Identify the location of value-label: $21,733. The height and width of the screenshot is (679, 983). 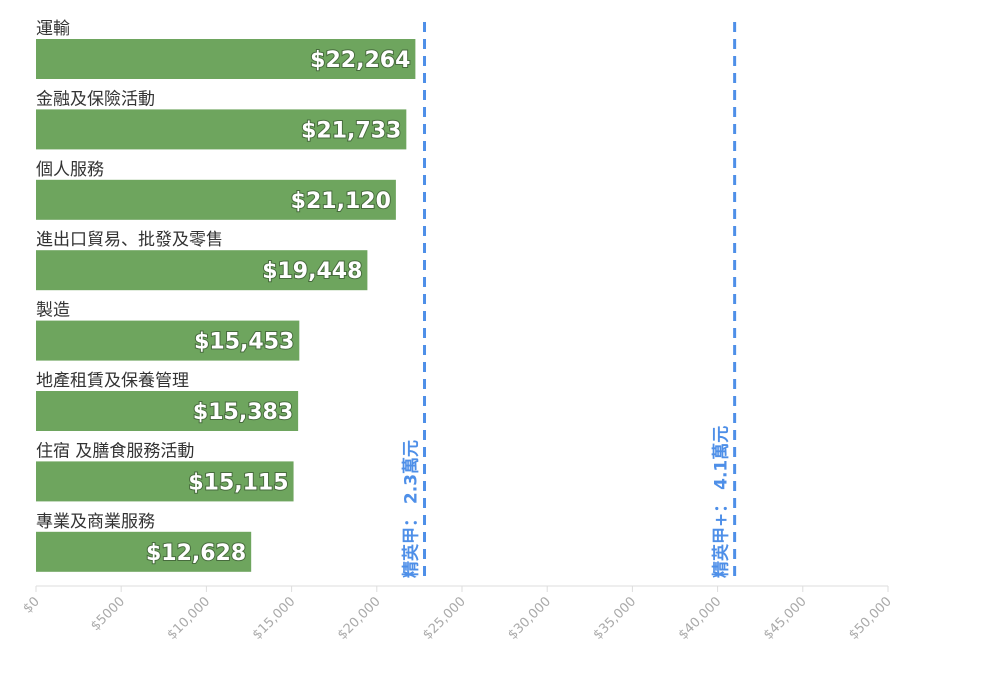
(351, 130).